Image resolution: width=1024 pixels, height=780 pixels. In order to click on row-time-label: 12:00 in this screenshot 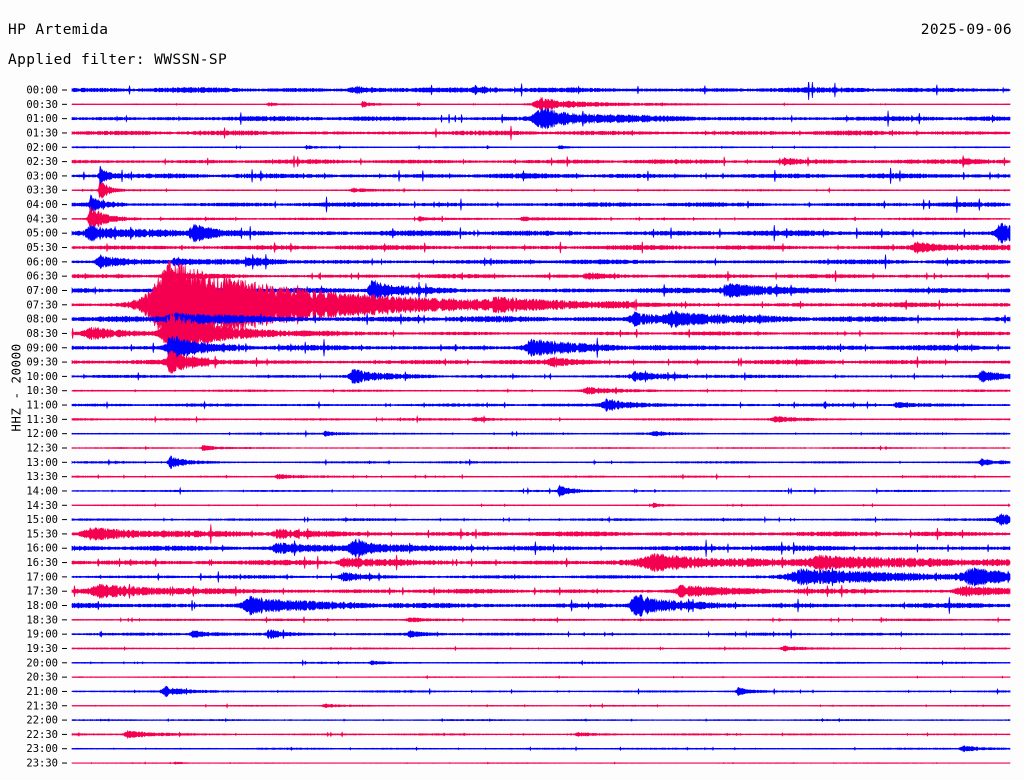, I will do `click(42, 434)`.